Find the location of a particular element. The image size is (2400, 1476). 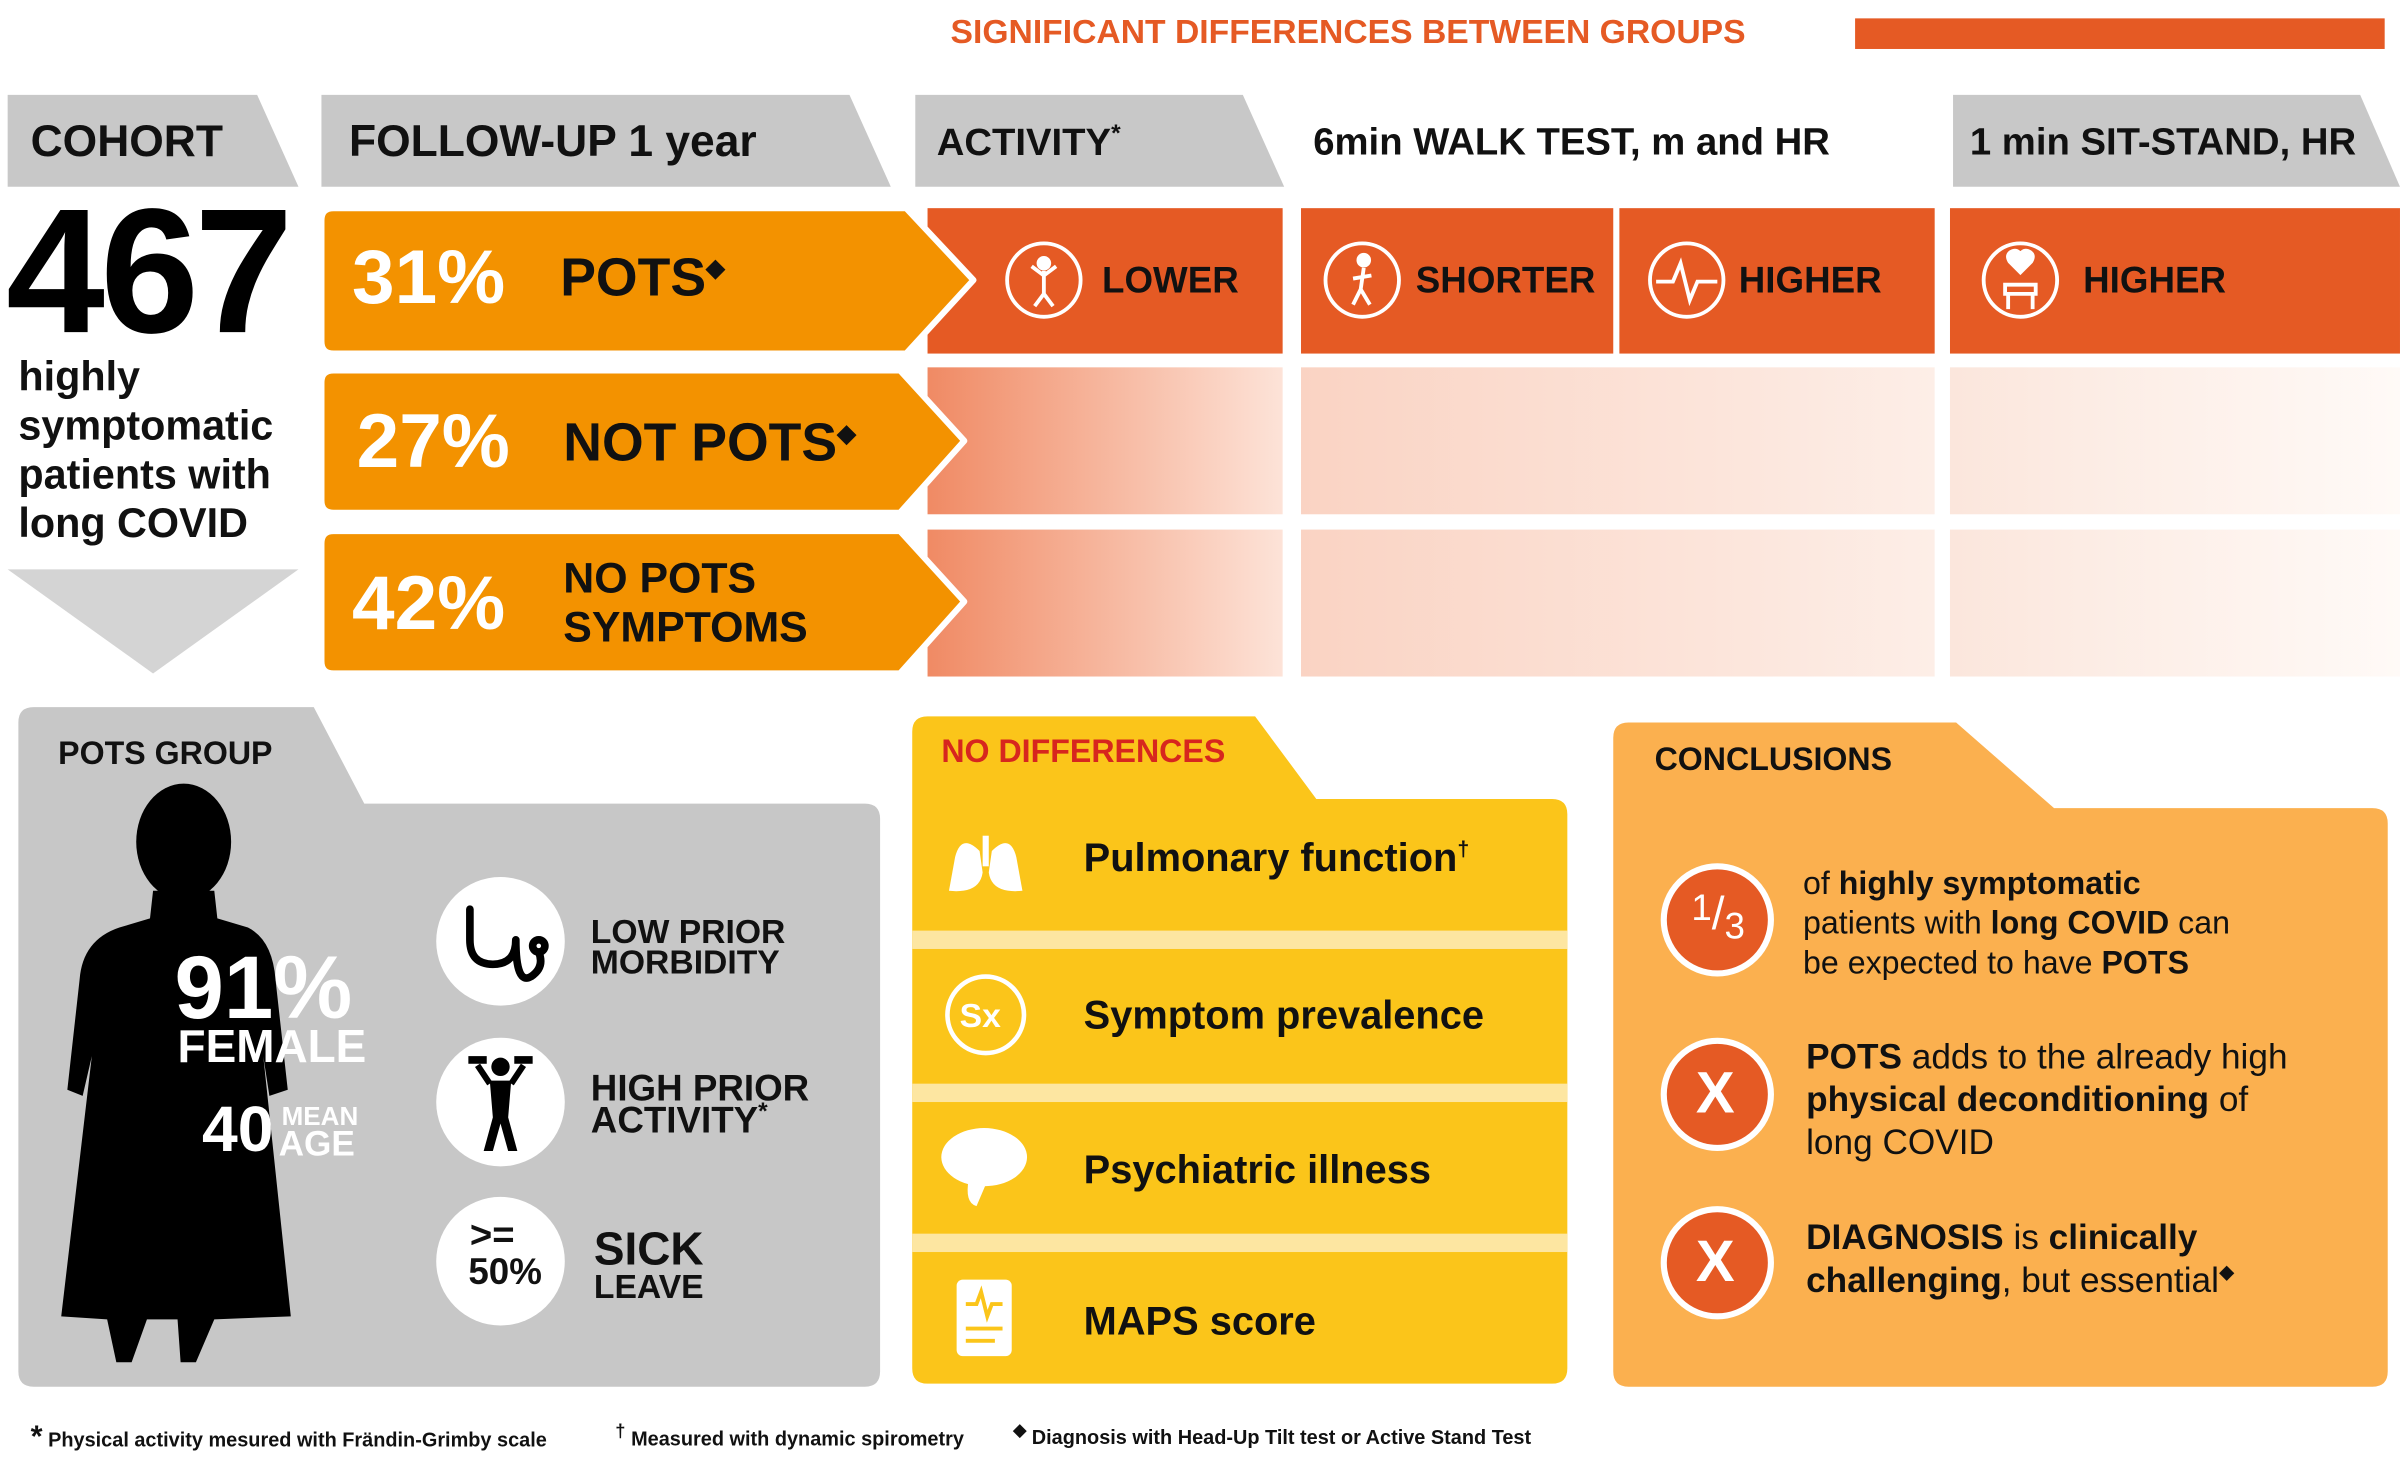

female-silhouette is located at coordinates (176, 1073).